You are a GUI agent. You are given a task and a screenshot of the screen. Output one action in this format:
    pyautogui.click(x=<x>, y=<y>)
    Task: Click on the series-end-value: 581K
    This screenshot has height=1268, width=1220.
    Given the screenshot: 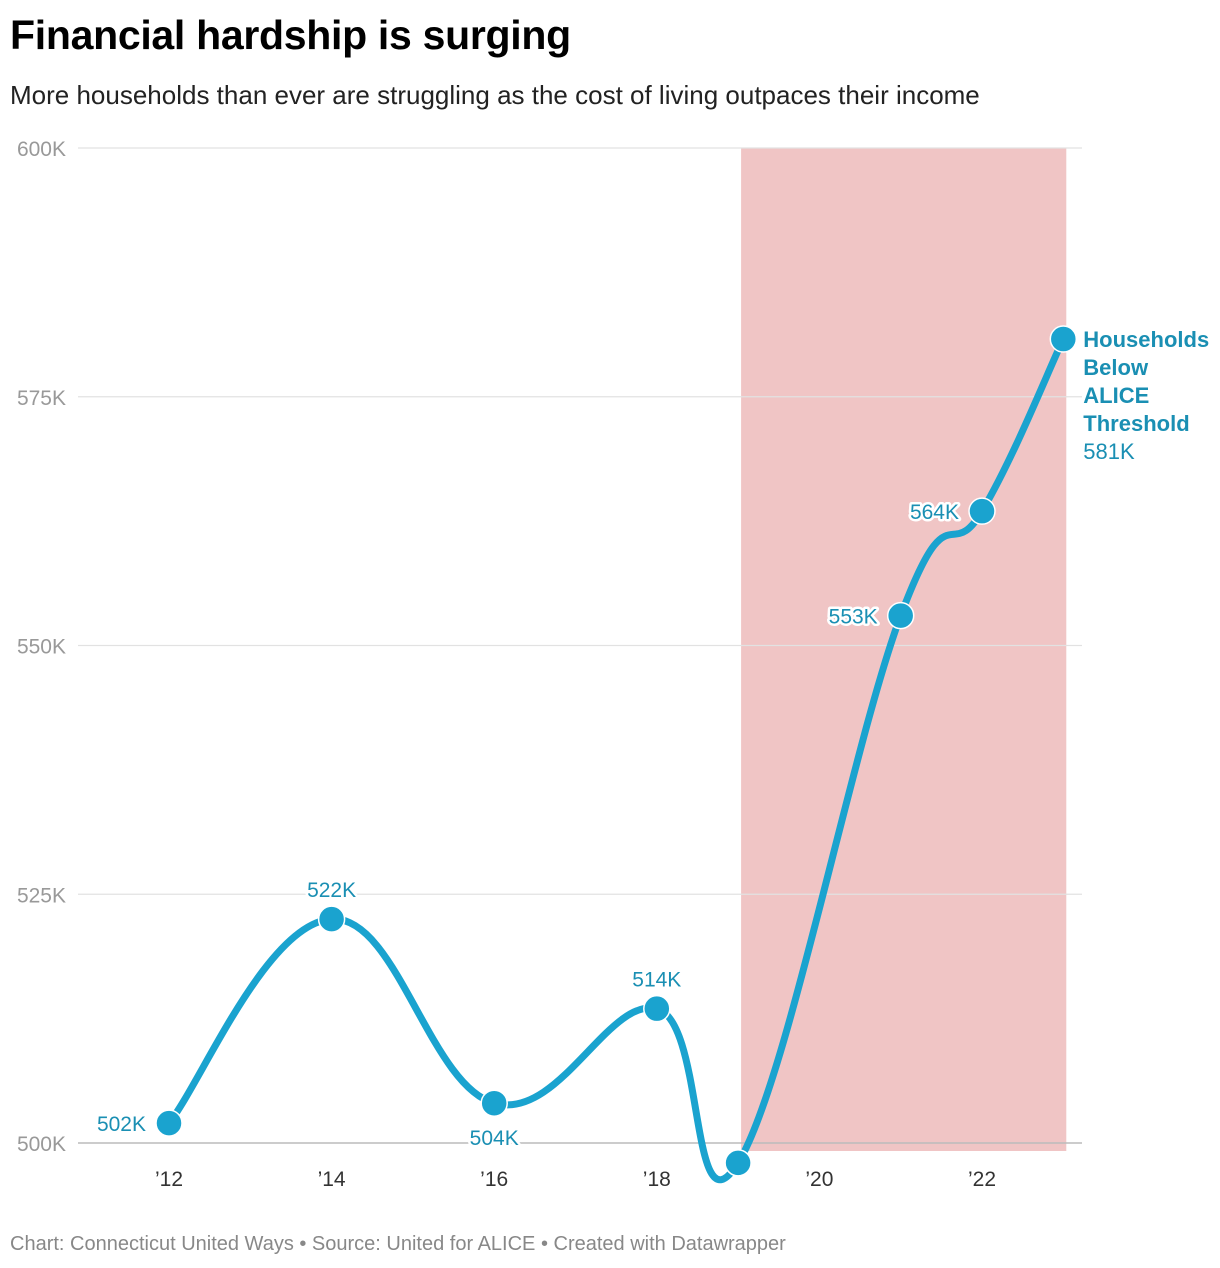 What is the action you would take?
    pyautogui.click(x=1109, y=451)
    